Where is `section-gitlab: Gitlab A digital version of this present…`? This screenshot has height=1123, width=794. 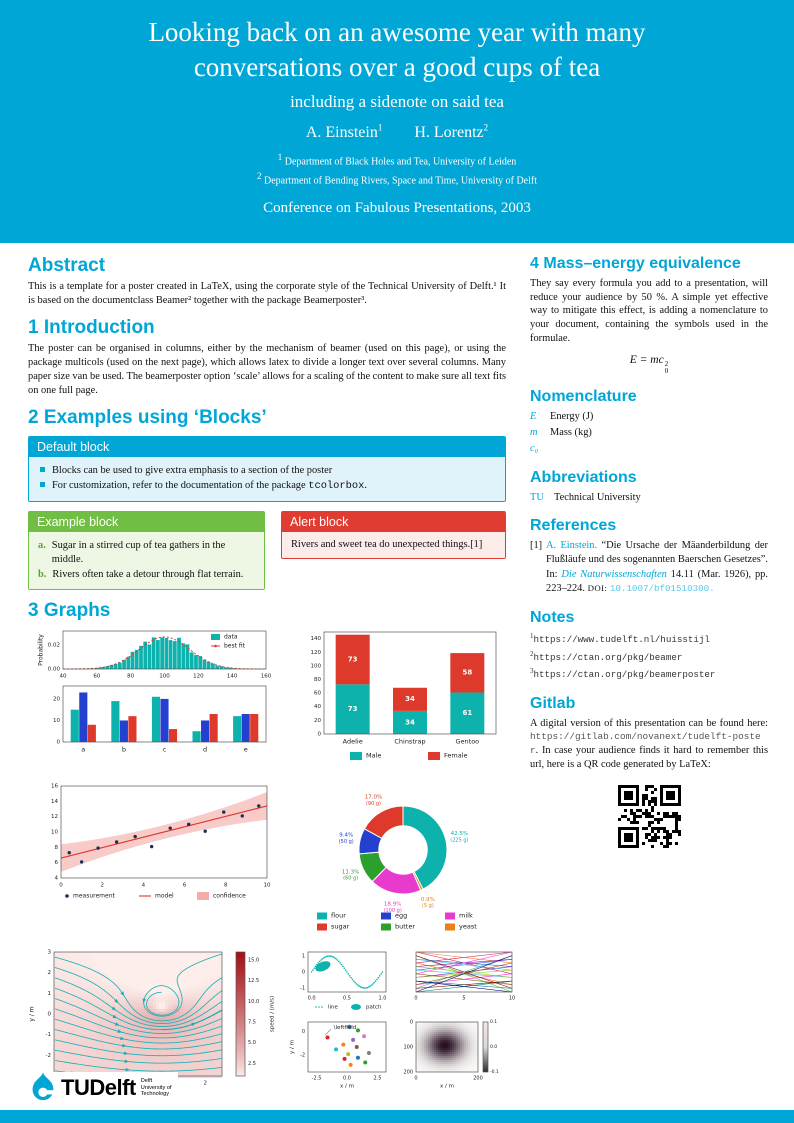
section-gitlab: Gitlab A digital version of this present… is located at coordinates (649, 774).